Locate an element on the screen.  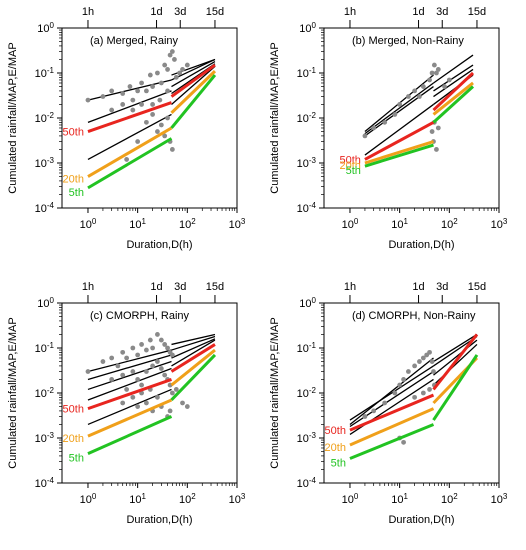
plot-area is located at coordinates (151, 393).